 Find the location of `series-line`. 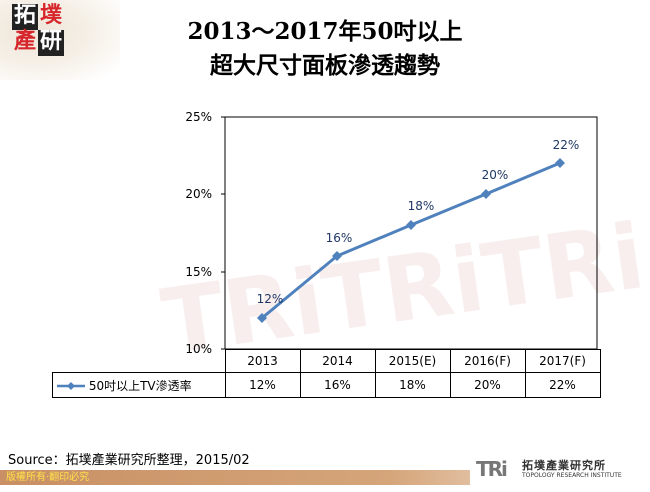

series-line is located at coordinates (411, 240).